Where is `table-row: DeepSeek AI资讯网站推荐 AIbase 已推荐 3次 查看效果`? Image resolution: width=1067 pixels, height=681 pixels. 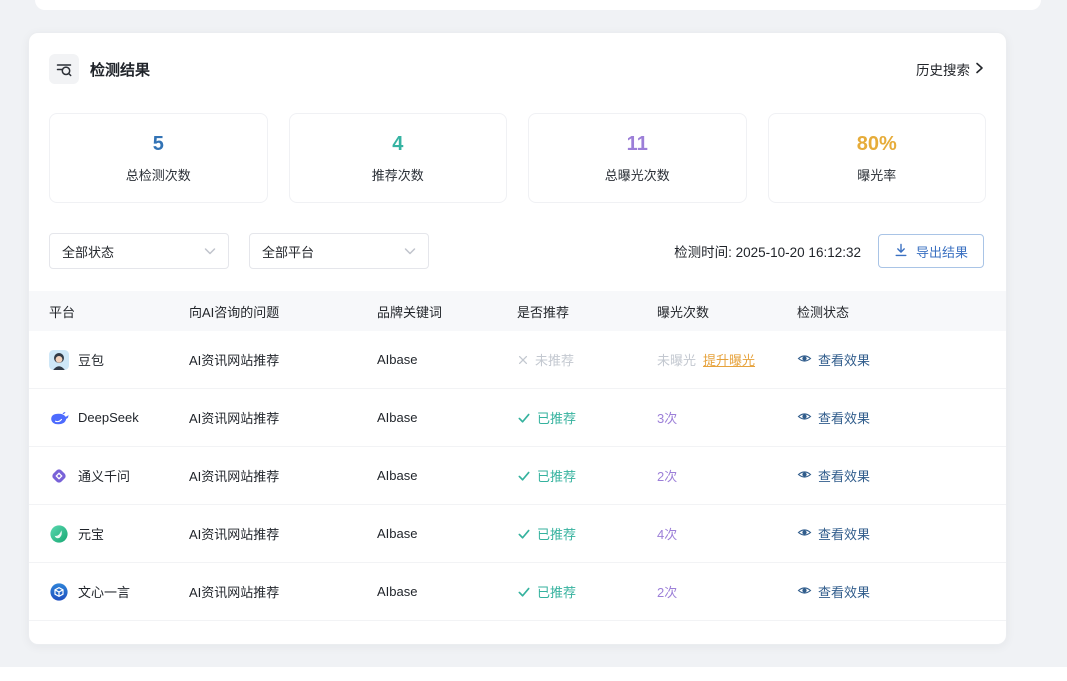
table-row: DeepSeek AI资讯网站推荐 AIbase 已推荐 3次 查看效果 is located at coordinates (517, 418).